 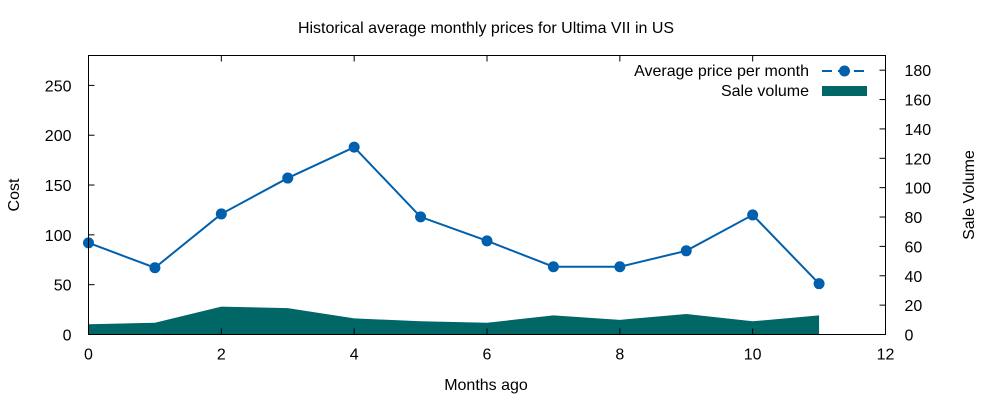 What do you see at coordinates (918, 71) in the screenshot?
I see `y2-tick-label: 180` at bounding box center [918, 71].